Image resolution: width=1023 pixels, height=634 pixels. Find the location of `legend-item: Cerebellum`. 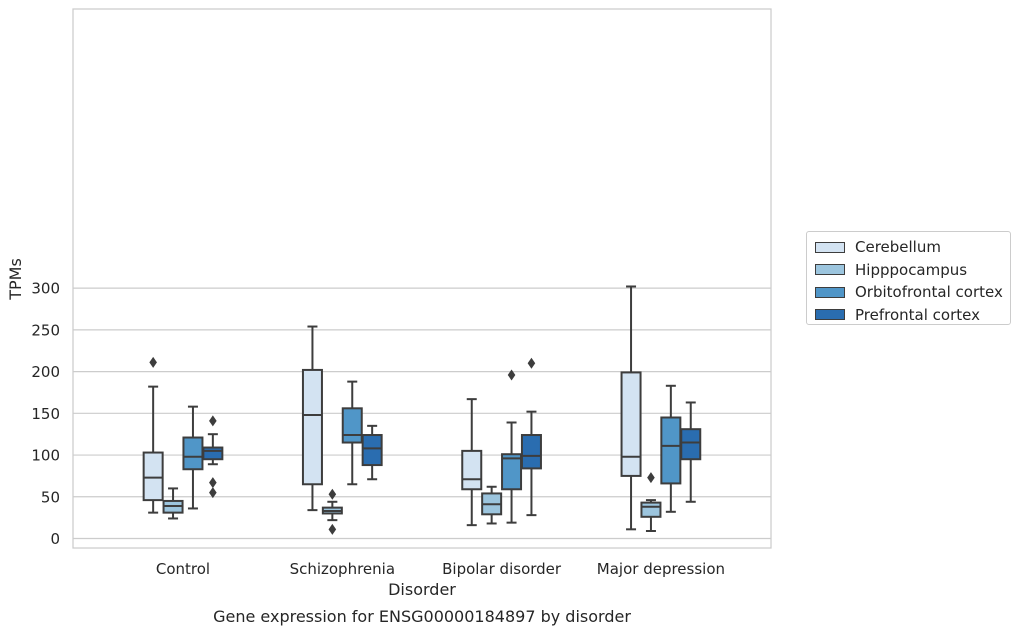

legend-item: Cerebellum is located at coordinates (908, 247).